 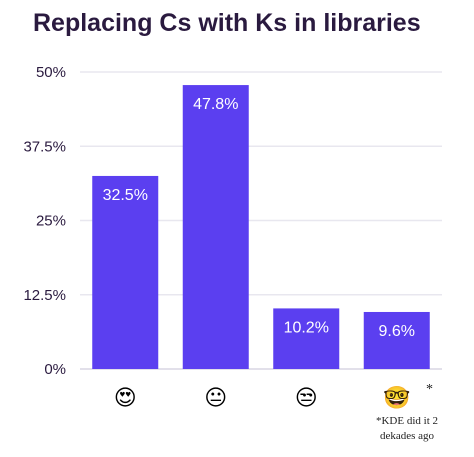 I want to click on y-axis-ticks: 0% 12.5% 25% 37.5% 50%, so click(x=44, y=221).